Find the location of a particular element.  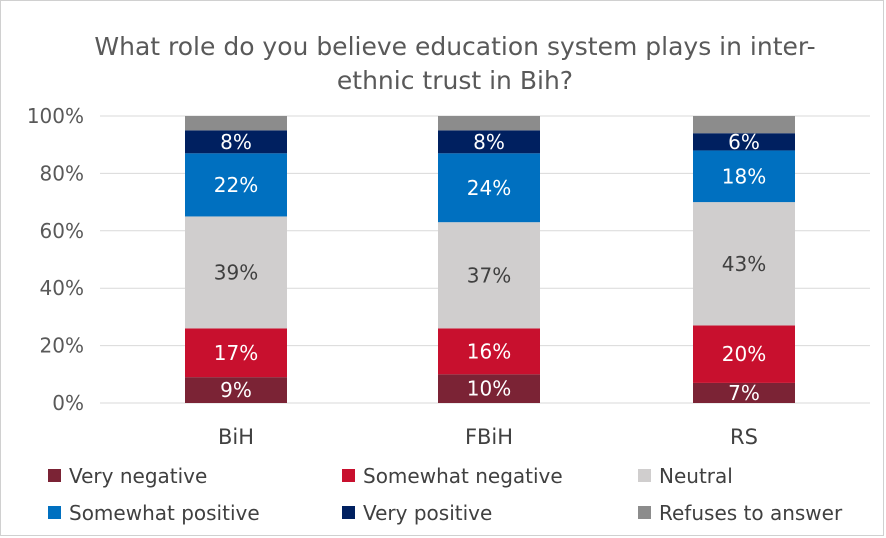

legend-label: Neutral is located at coordinates (696, 476).